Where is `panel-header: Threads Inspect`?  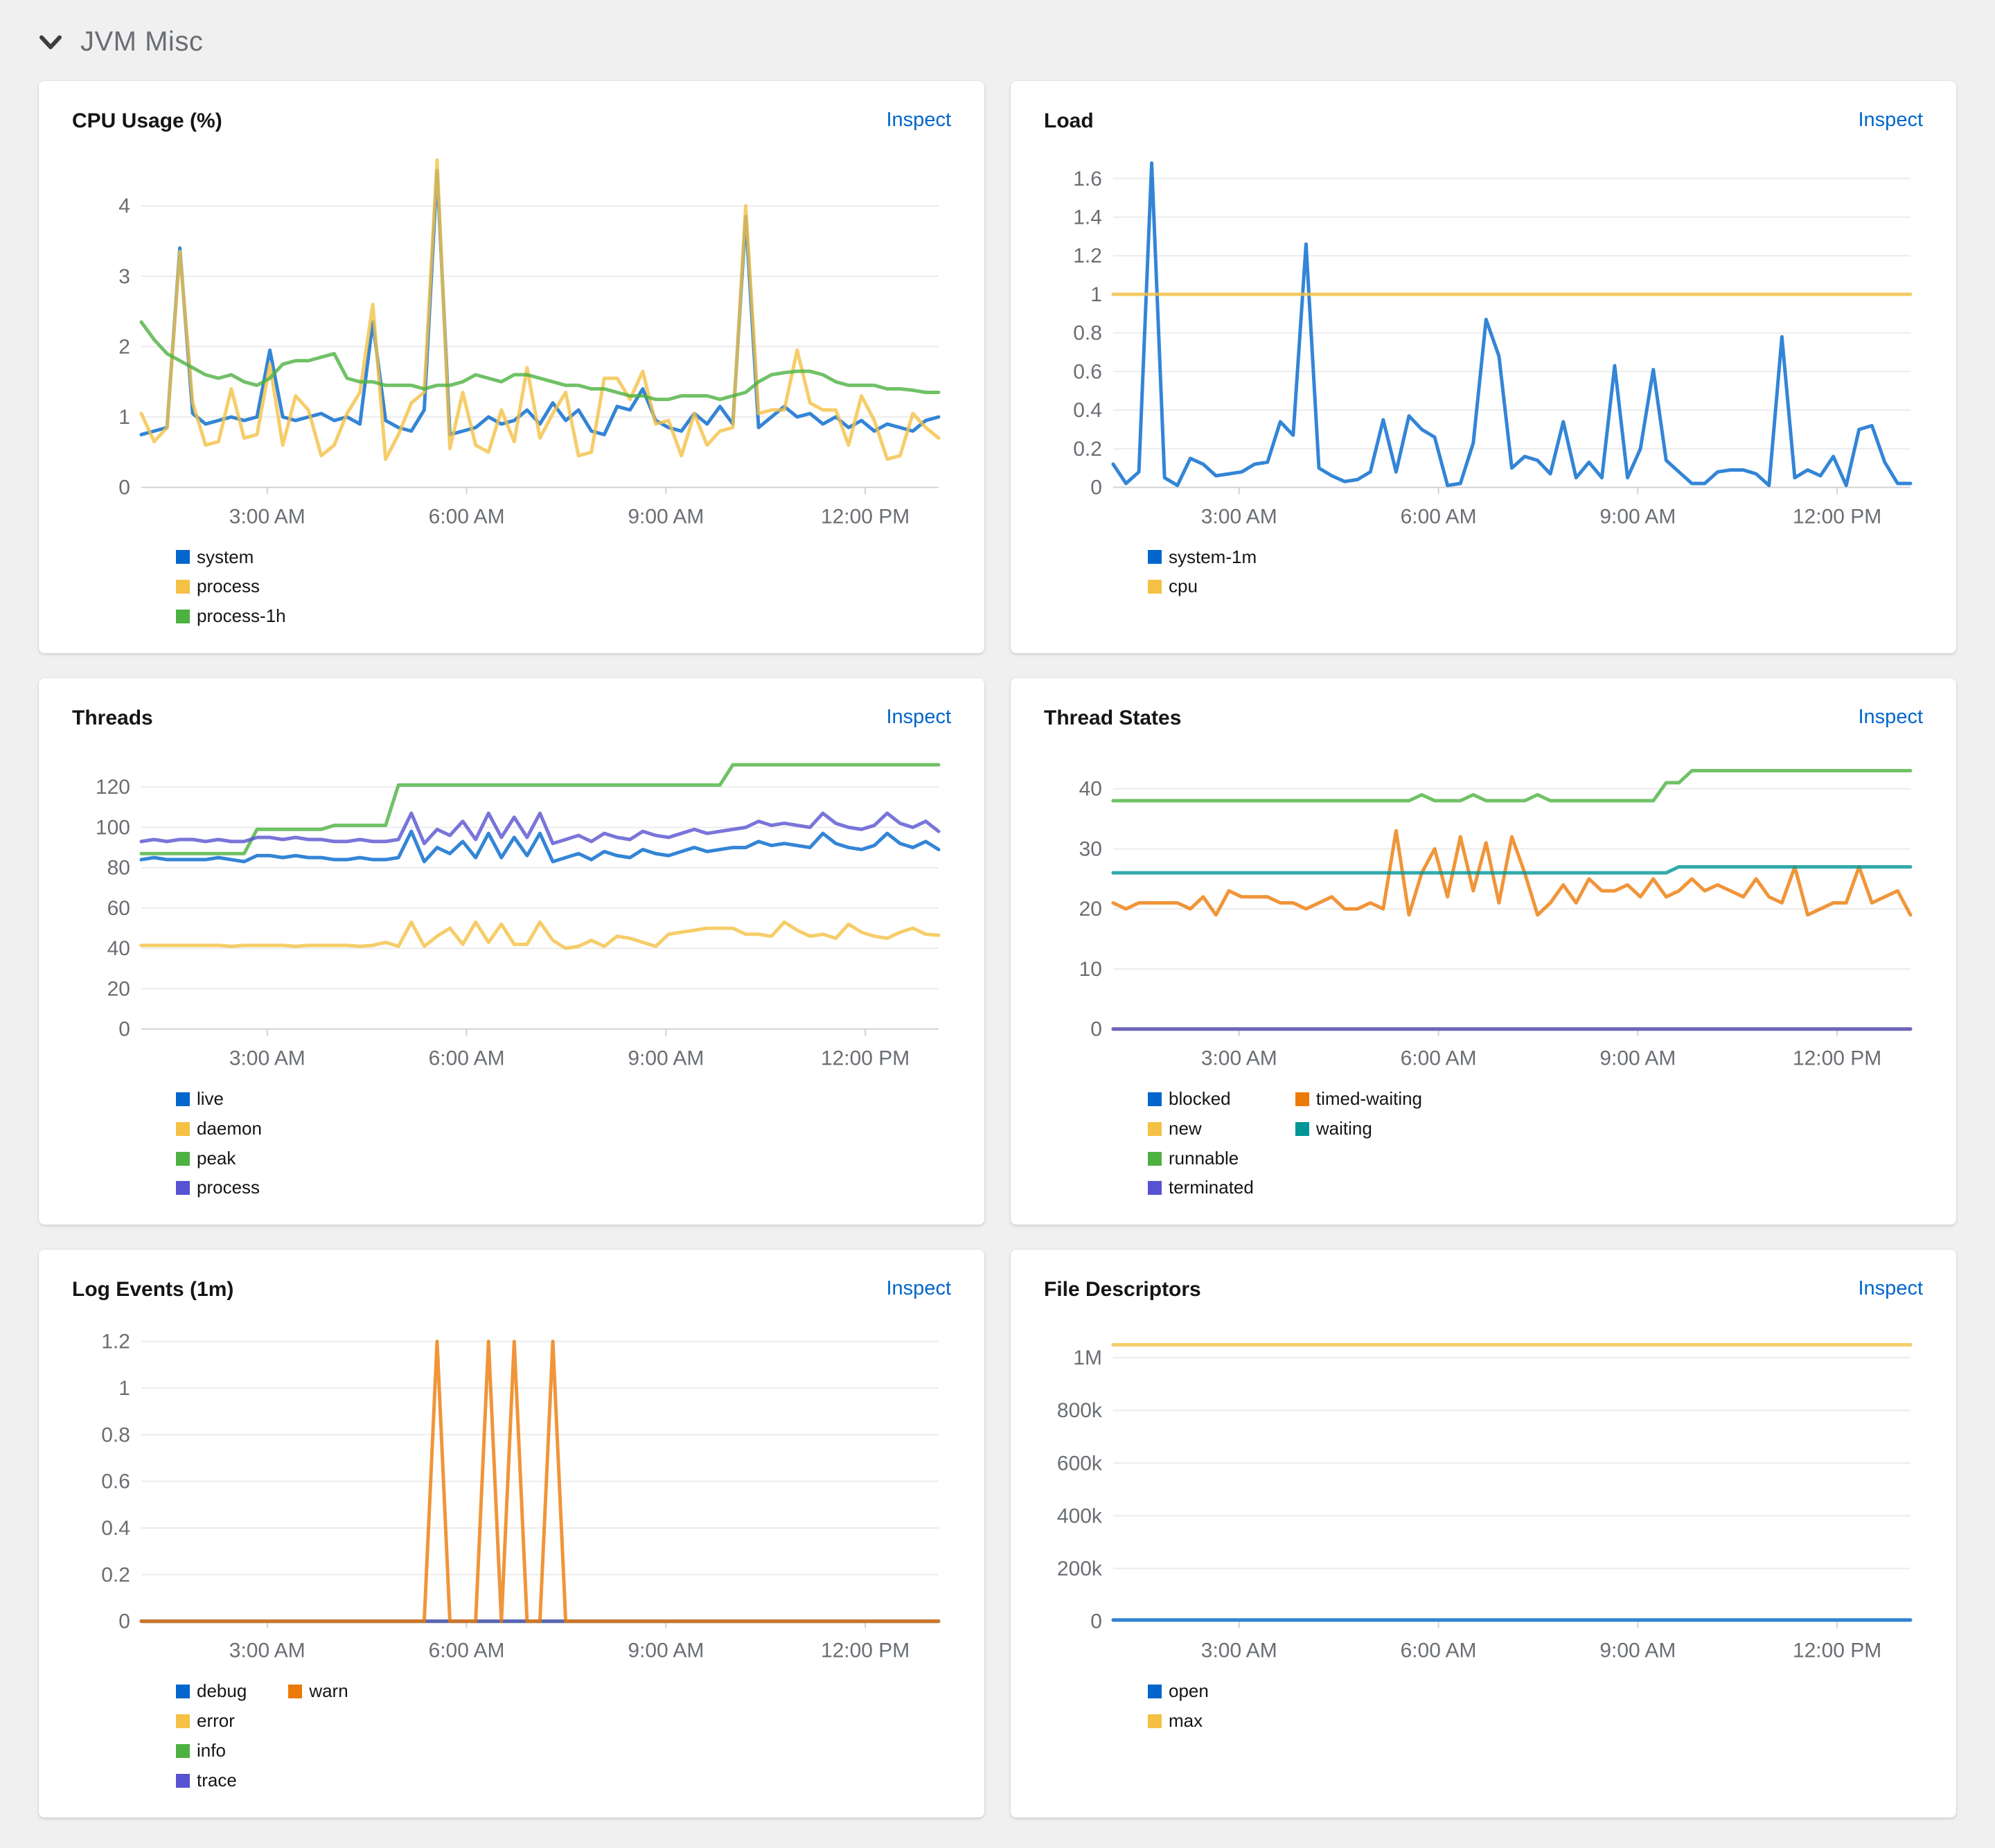 panel-header: Threads Inspect is located at coordinates (512, 718).